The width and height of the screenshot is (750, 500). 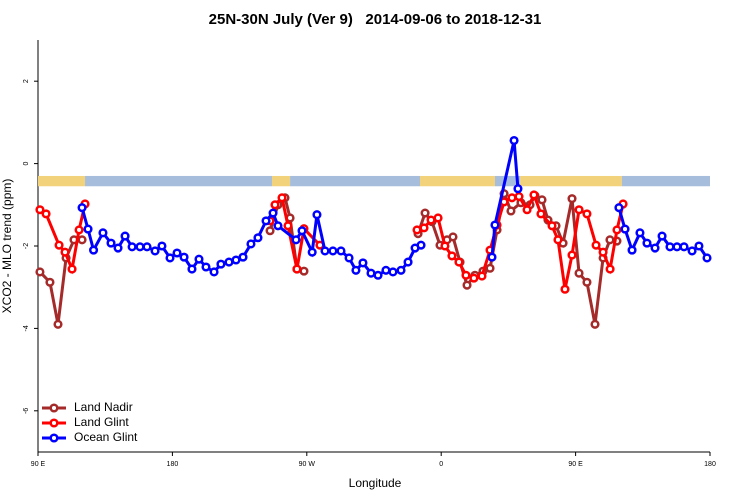 I want to click on legend-label: Land Nadir, so click(x=103, y=407).